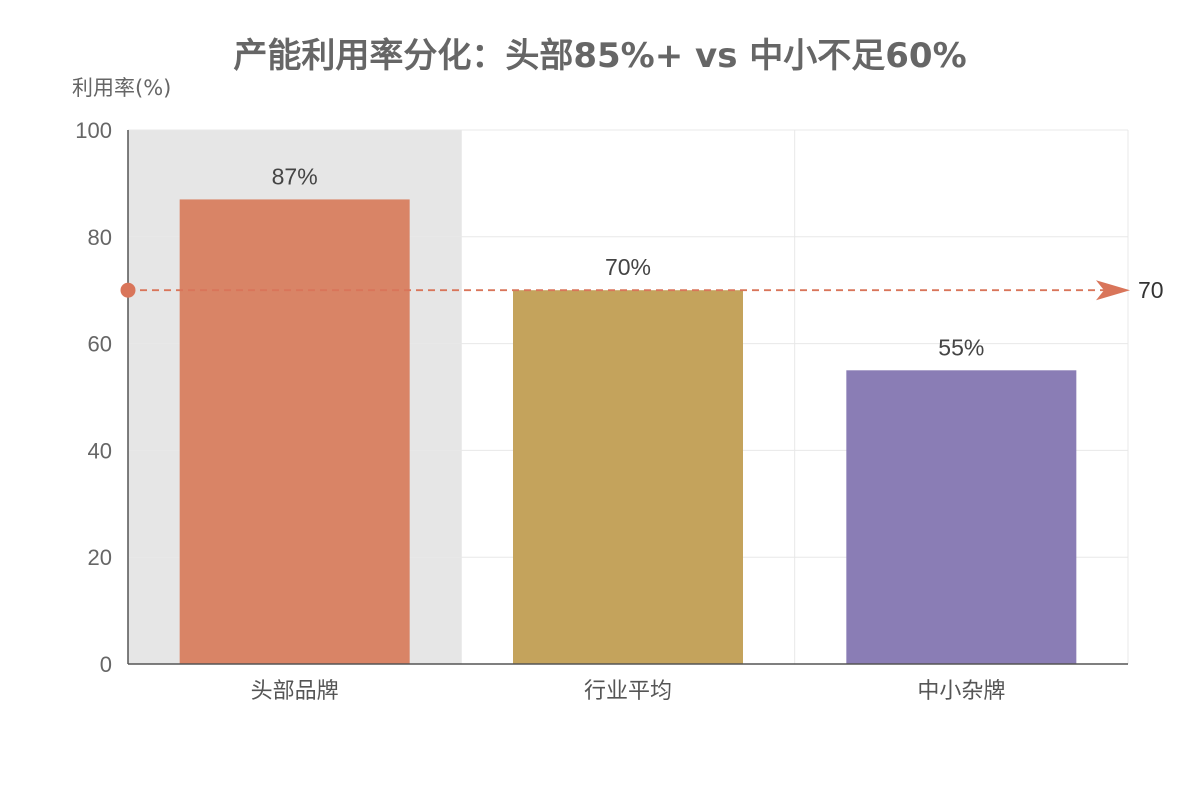 The height and width of the screenshot is (800, 1200). What do you see at coordinates (961, 347) in the screenshot?
I see `data-label: 55%` at bounding box center [961, 347].